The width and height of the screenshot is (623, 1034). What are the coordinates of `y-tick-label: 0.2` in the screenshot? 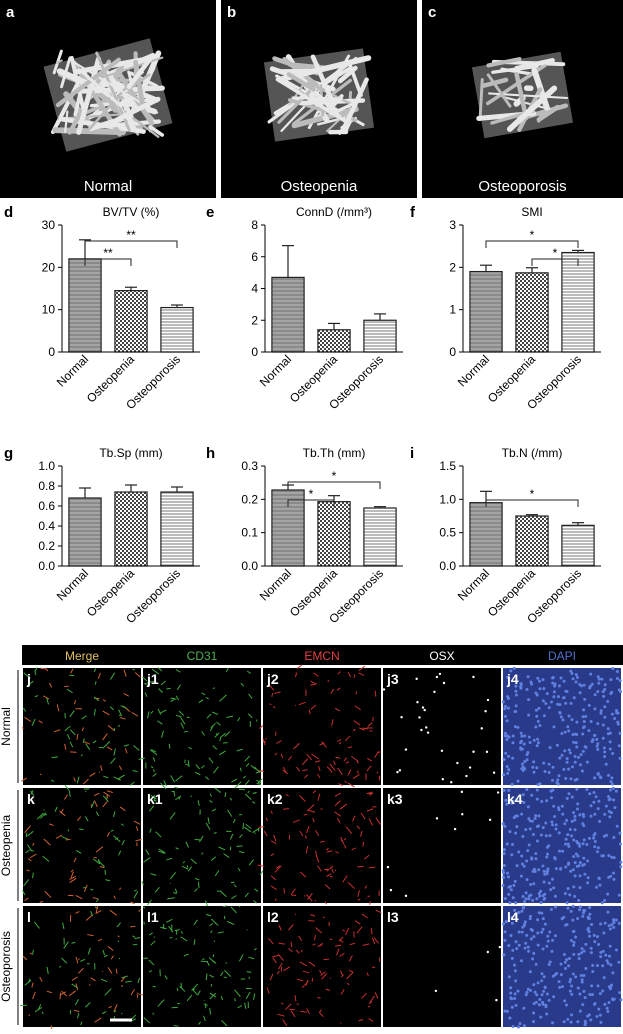 It's located at (249, 499).